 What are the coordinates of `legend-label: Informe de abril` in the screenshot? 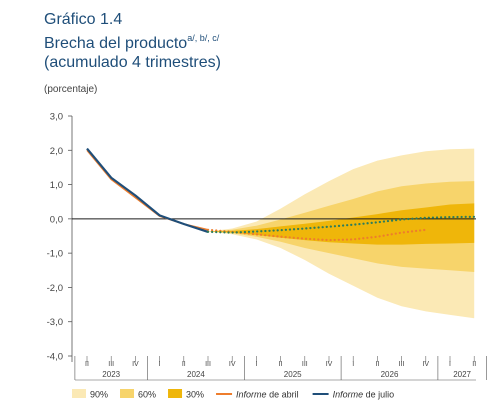 It's located at (267, 395).